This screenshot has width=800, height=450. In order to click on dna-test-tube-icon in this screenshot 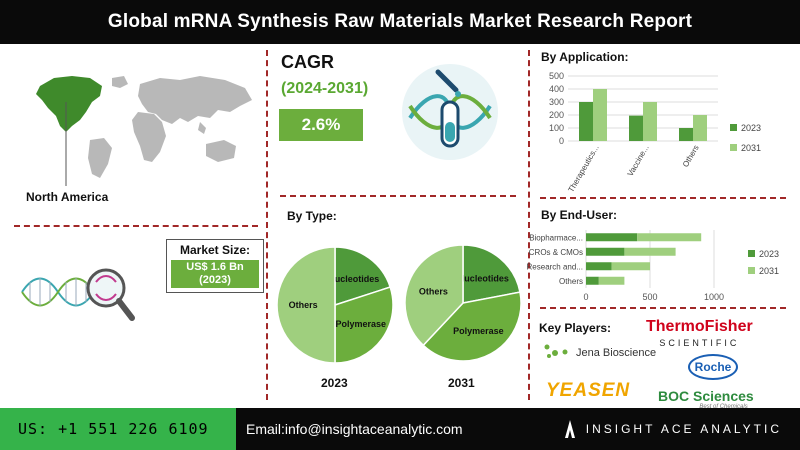, I will do `click(450, 112)`.